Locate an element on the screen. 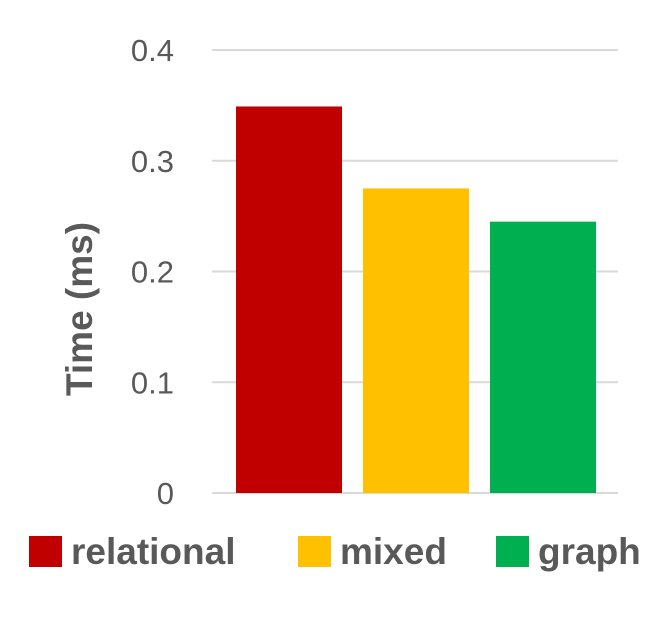 This screenshot has height=636, width=669. y-tick-label: 0.3 is located at coordinates (152, 161).